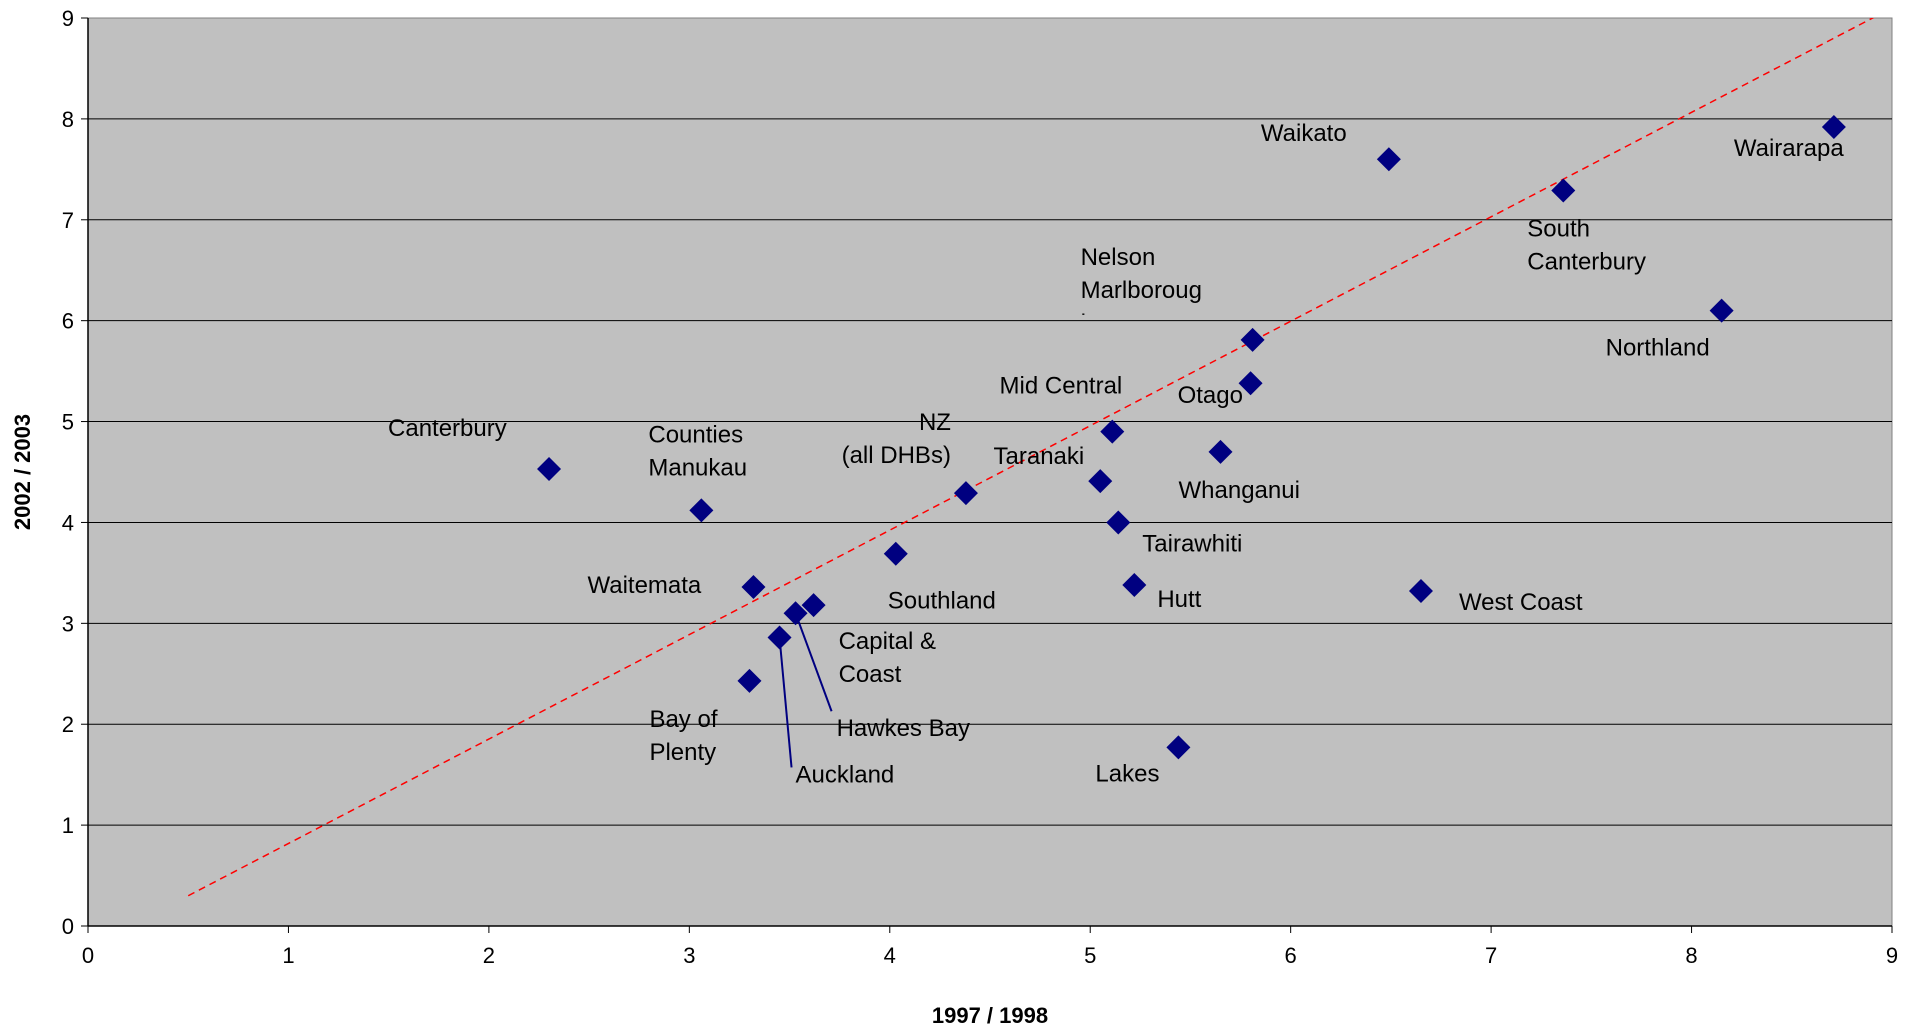 The image size is (1912, 1025). I want to click on point-waikato, so click(1388, 159).